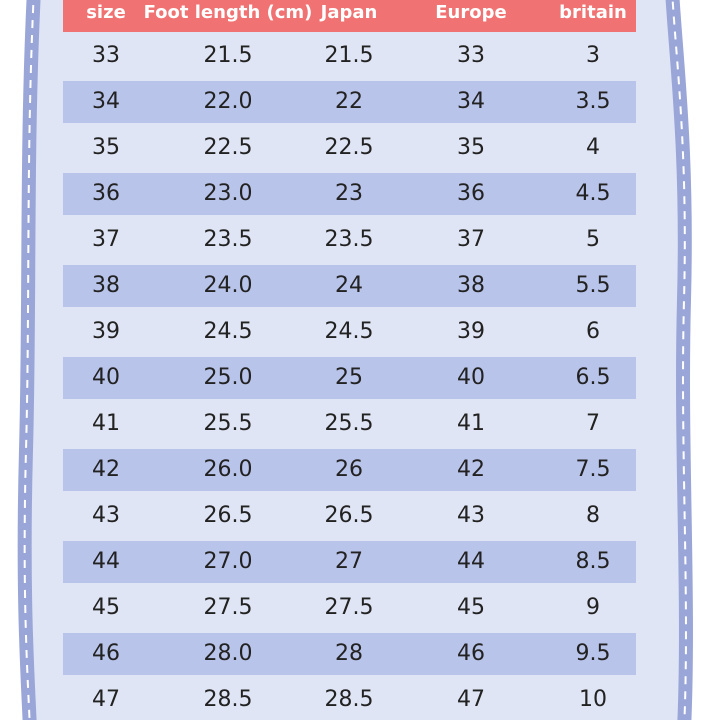 This screenshot has height=724, width=720. Describe the element at coordinates (470, 12) in the screenshot. I see `header-cell: Europe` at that location.